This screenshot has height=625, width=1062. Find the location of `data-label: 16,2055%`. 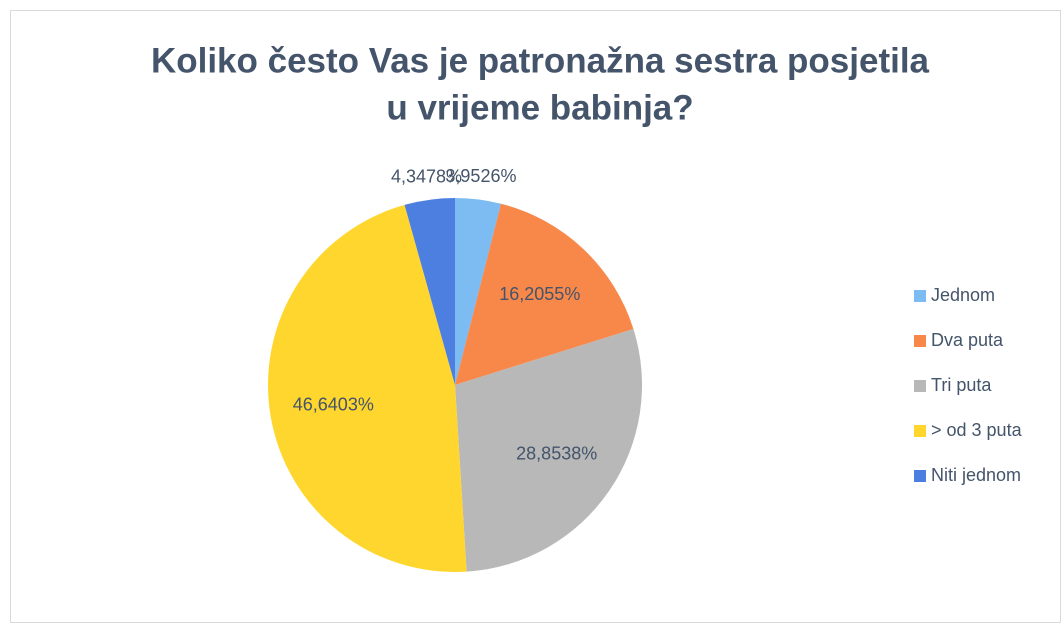

data-label: 16,2055% is located at coordinates (539, 294).